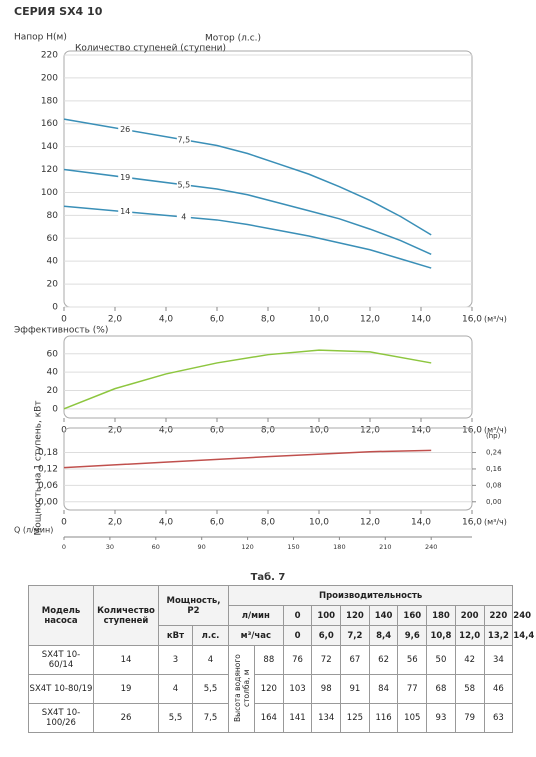 This screenshot has height=757, width=536. What do you see at coordinates (494, 502) in the screenshot?
I see `y2-tick-label: 0,00` at bounding box center [494, 502].